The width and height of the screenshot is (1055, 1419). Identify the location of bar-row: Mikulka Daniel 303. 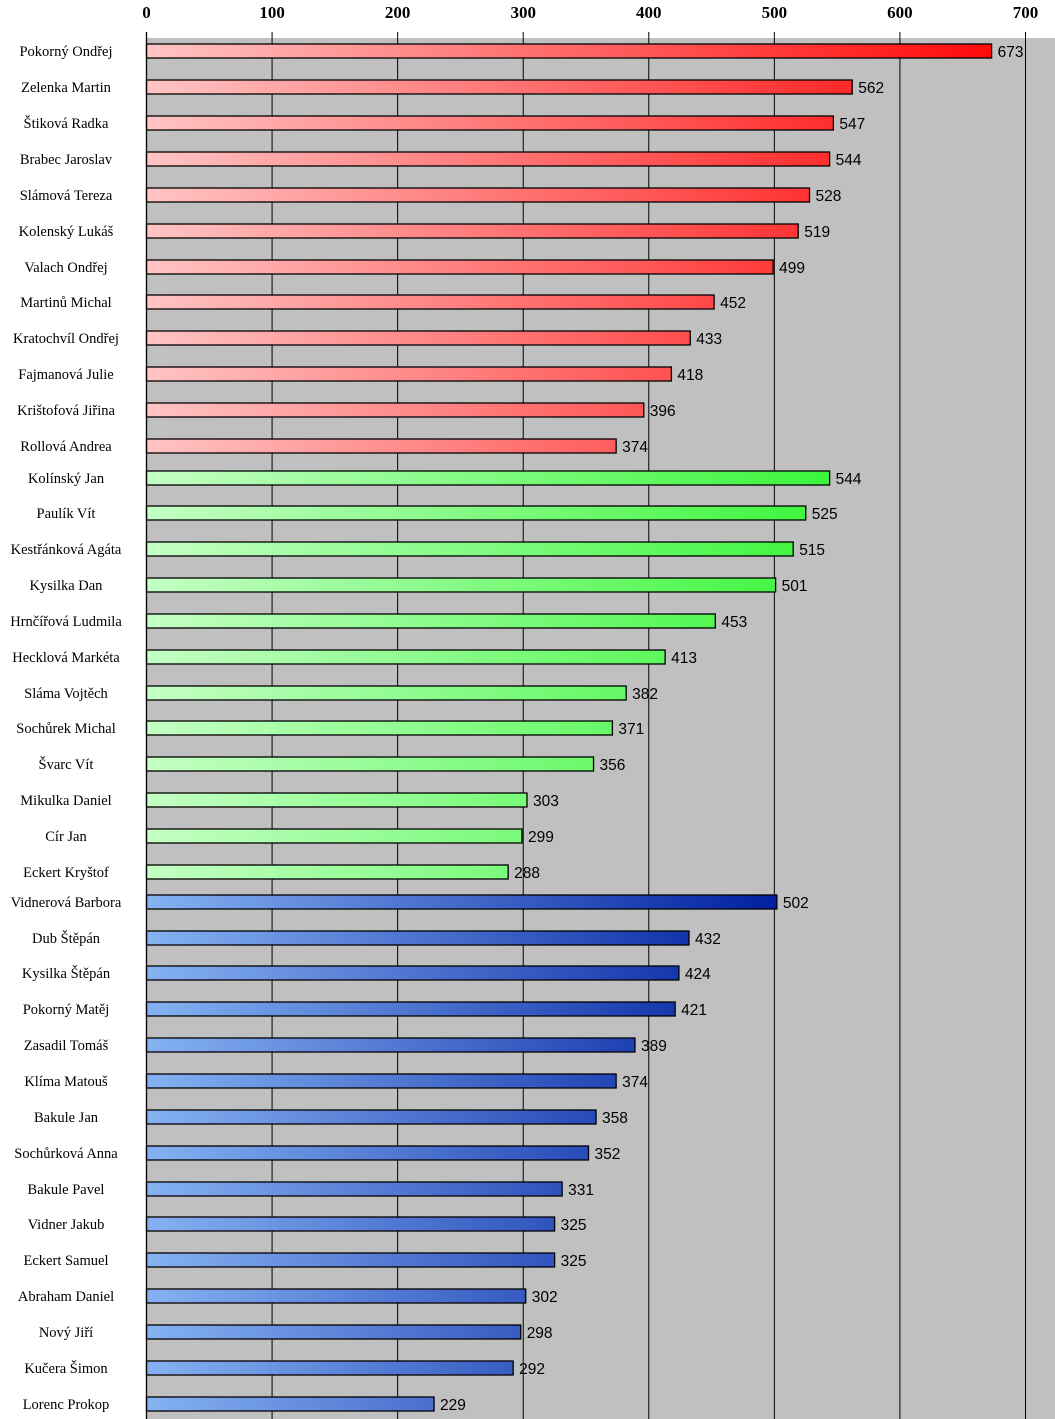
(289, 801).